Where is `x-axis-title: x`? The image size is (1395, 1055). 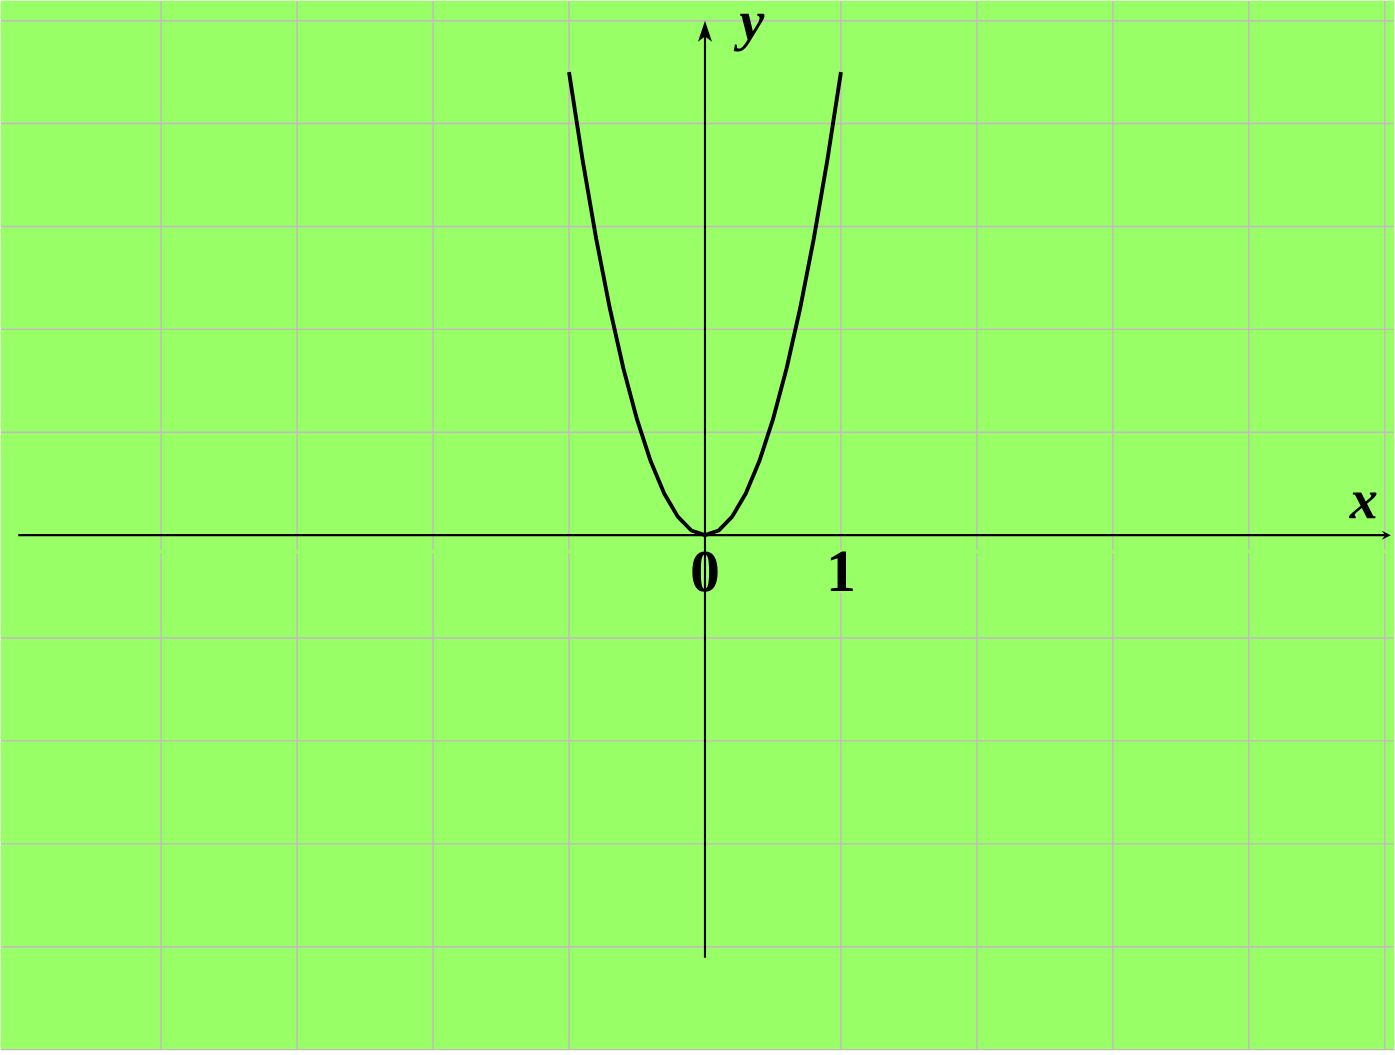
x-axis-title: x is located at coordinates (1363, 505).